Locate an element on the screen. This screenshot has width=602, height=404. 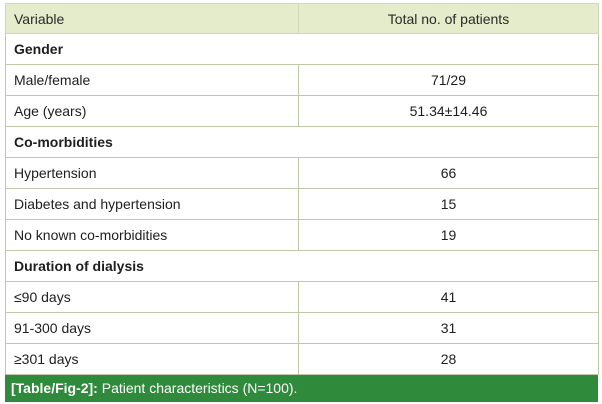
section-title: Duration of dialysis is located at coordinates (302, 266).